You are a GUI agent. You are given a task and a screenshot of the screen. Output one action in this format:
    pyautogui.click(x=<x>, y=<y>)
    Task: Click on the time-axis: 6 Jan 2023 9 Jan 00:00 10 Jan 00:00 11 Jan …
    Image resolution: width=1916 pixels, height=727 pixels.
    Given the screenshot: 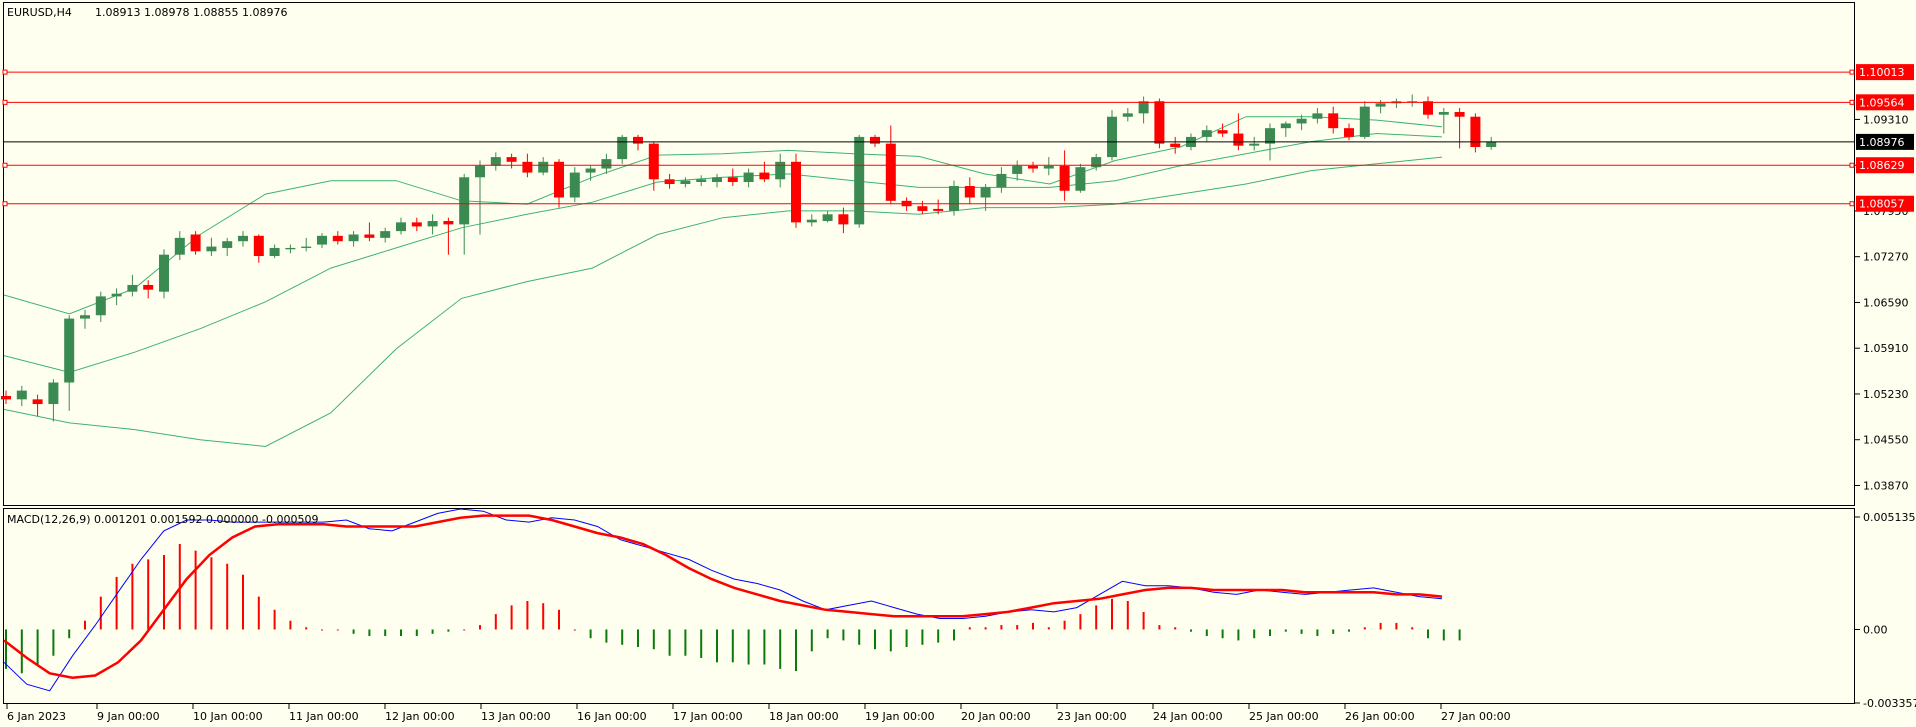 What is the action you would take?
    pyautogui.click(x=758, y=713)
    